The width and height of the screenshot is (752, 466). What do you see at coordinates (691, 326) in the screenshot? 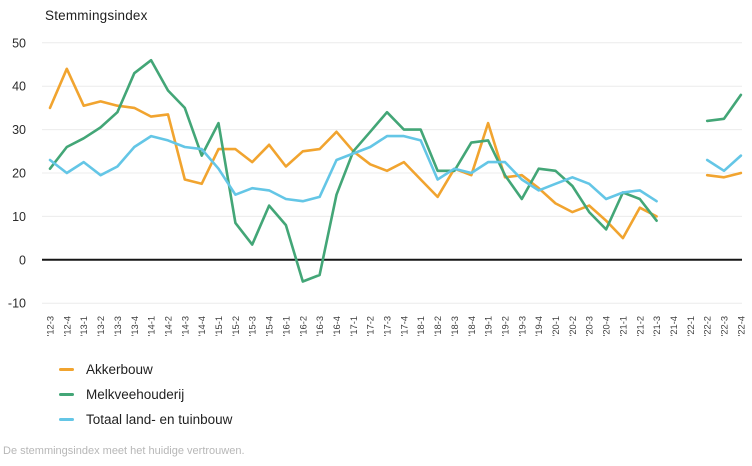
I see `x-axis-label: '22-1` at bounding box center [691, 326].